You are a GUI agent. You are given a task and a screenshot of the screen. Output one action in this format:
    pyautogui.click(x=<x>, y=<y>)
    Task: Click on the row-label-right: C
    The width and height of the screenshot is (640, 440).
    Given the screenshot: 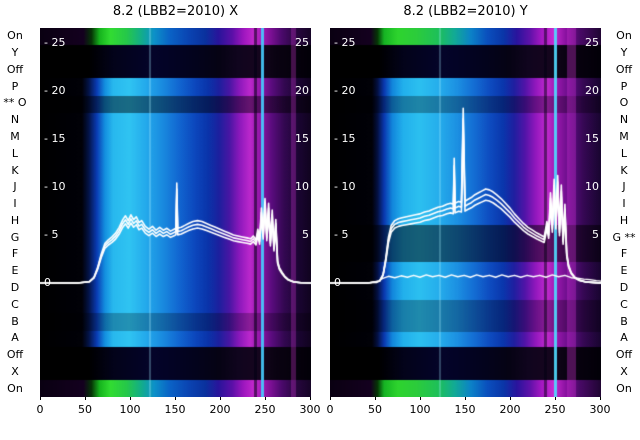 What is the action you would take?
    pyautogui.click(x=624, y=304)
    